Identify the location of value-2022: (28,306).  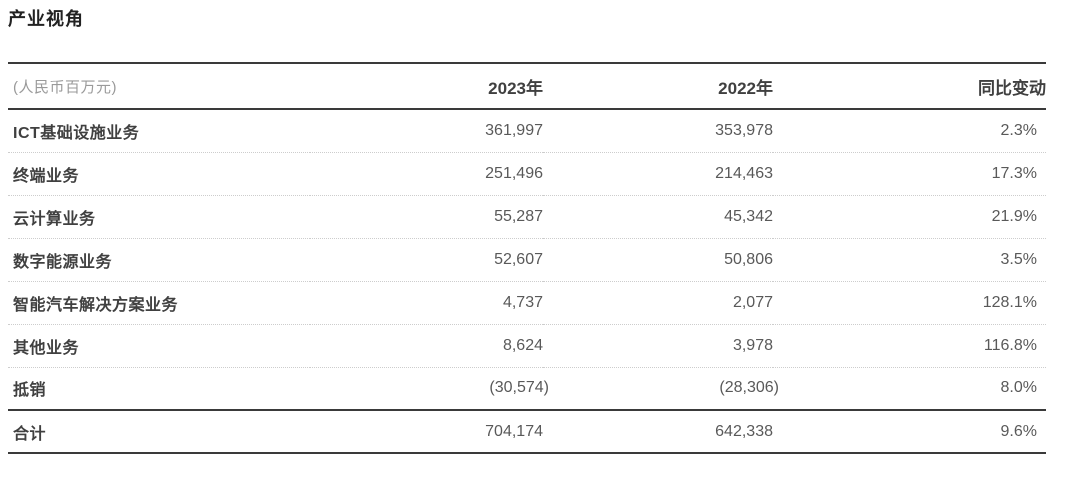
(661, 388).